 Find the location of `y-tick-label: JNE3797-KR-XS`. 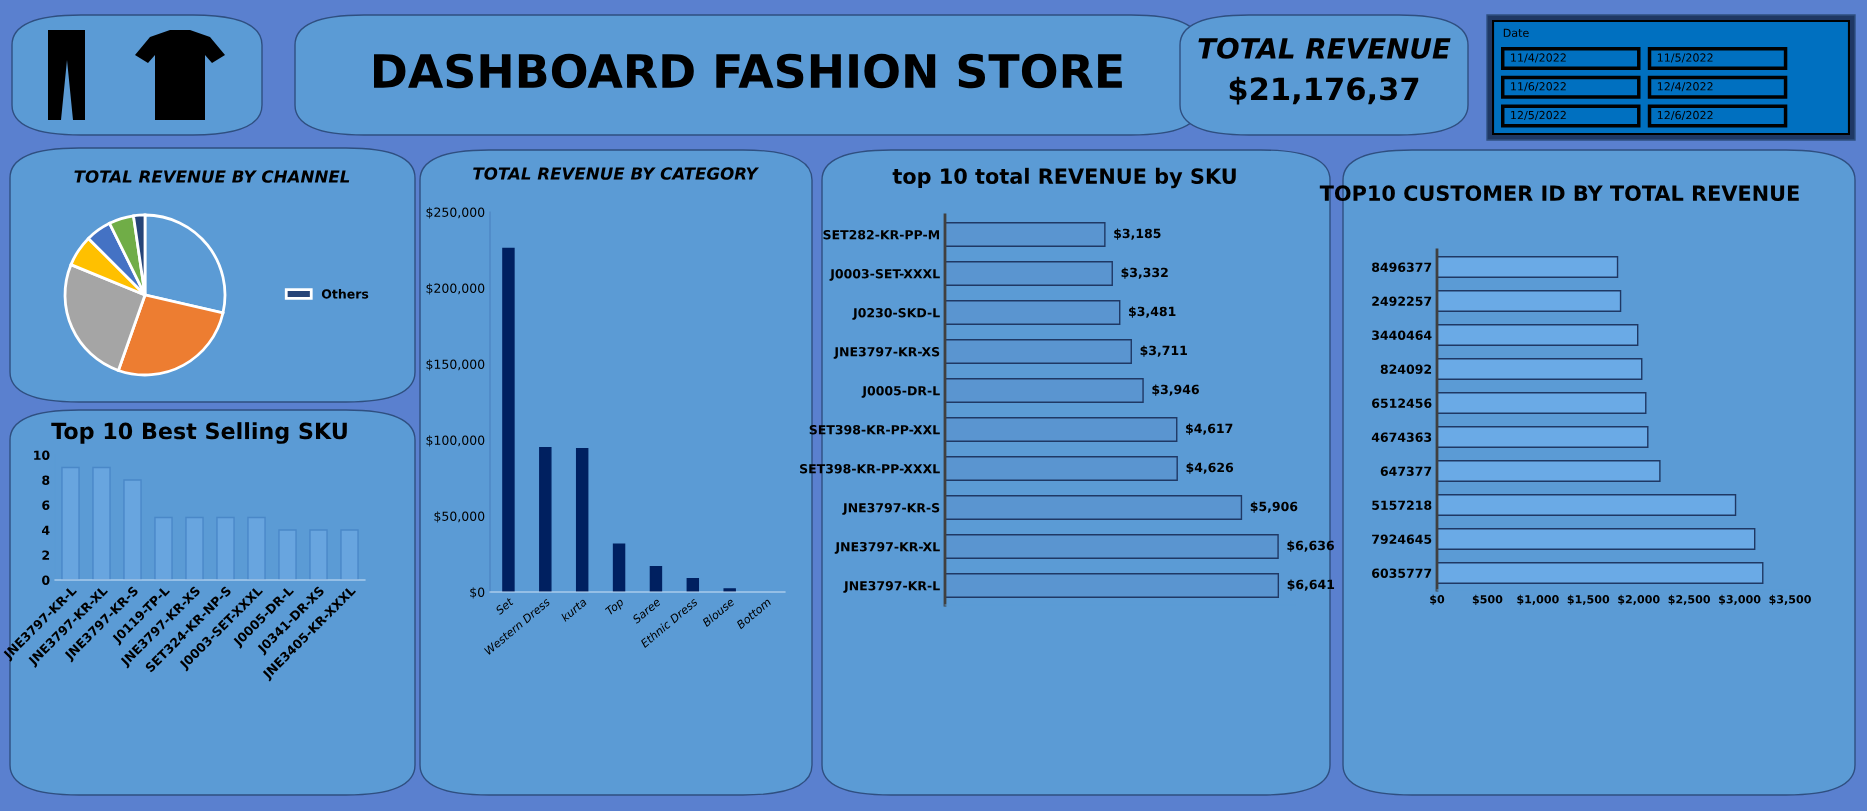

y-tick-label: JNE3797-KR-XS is located at coordinates (886, 352).